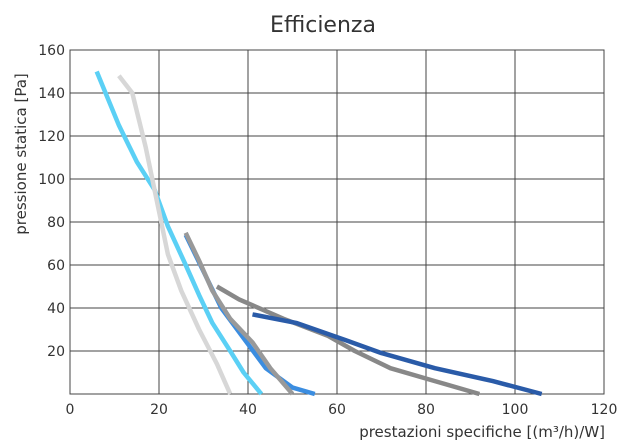 This screenshot has height=441, width=625. I want to click on x-tick-label: 60, so click(337, 410).